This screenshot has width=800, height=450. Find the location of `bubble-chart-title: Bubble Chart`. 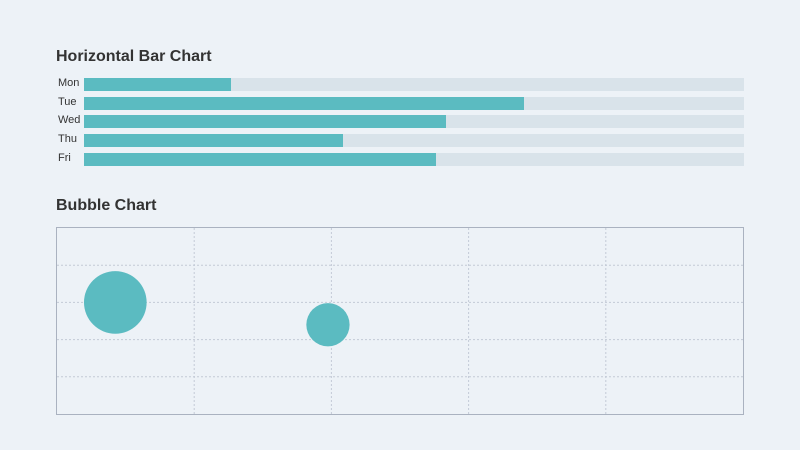

bubble-chart-title: Bubble Chart is located at coordinates (106, 205).